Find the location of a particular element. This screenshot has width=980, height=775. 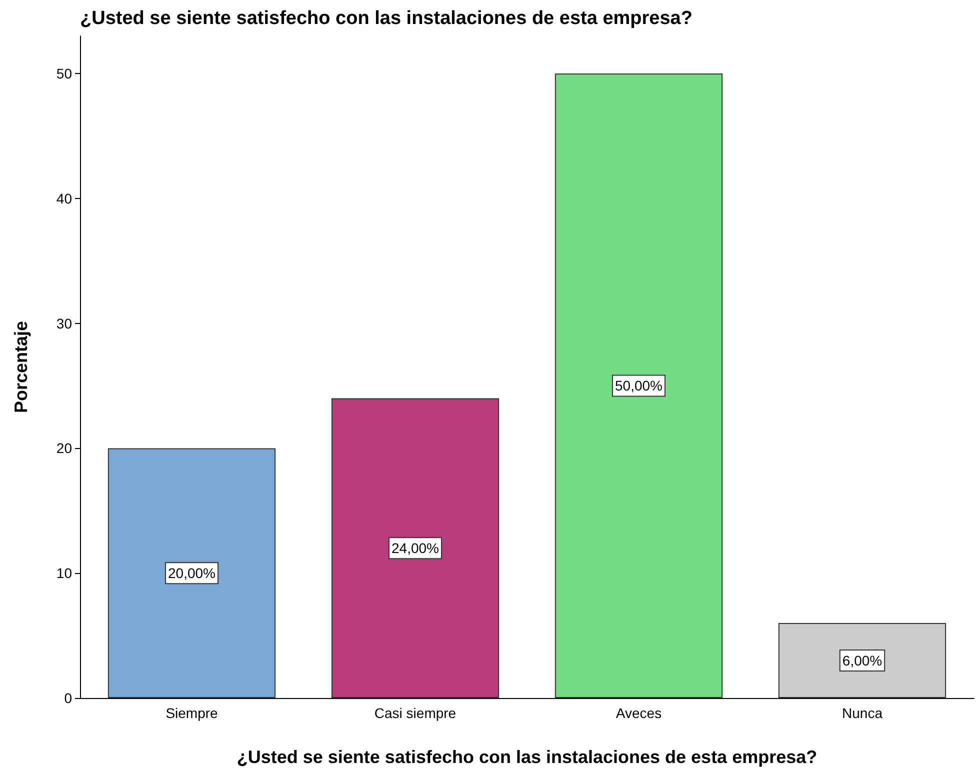

y-tick-label: 30 is located at coordinates (64, 323).